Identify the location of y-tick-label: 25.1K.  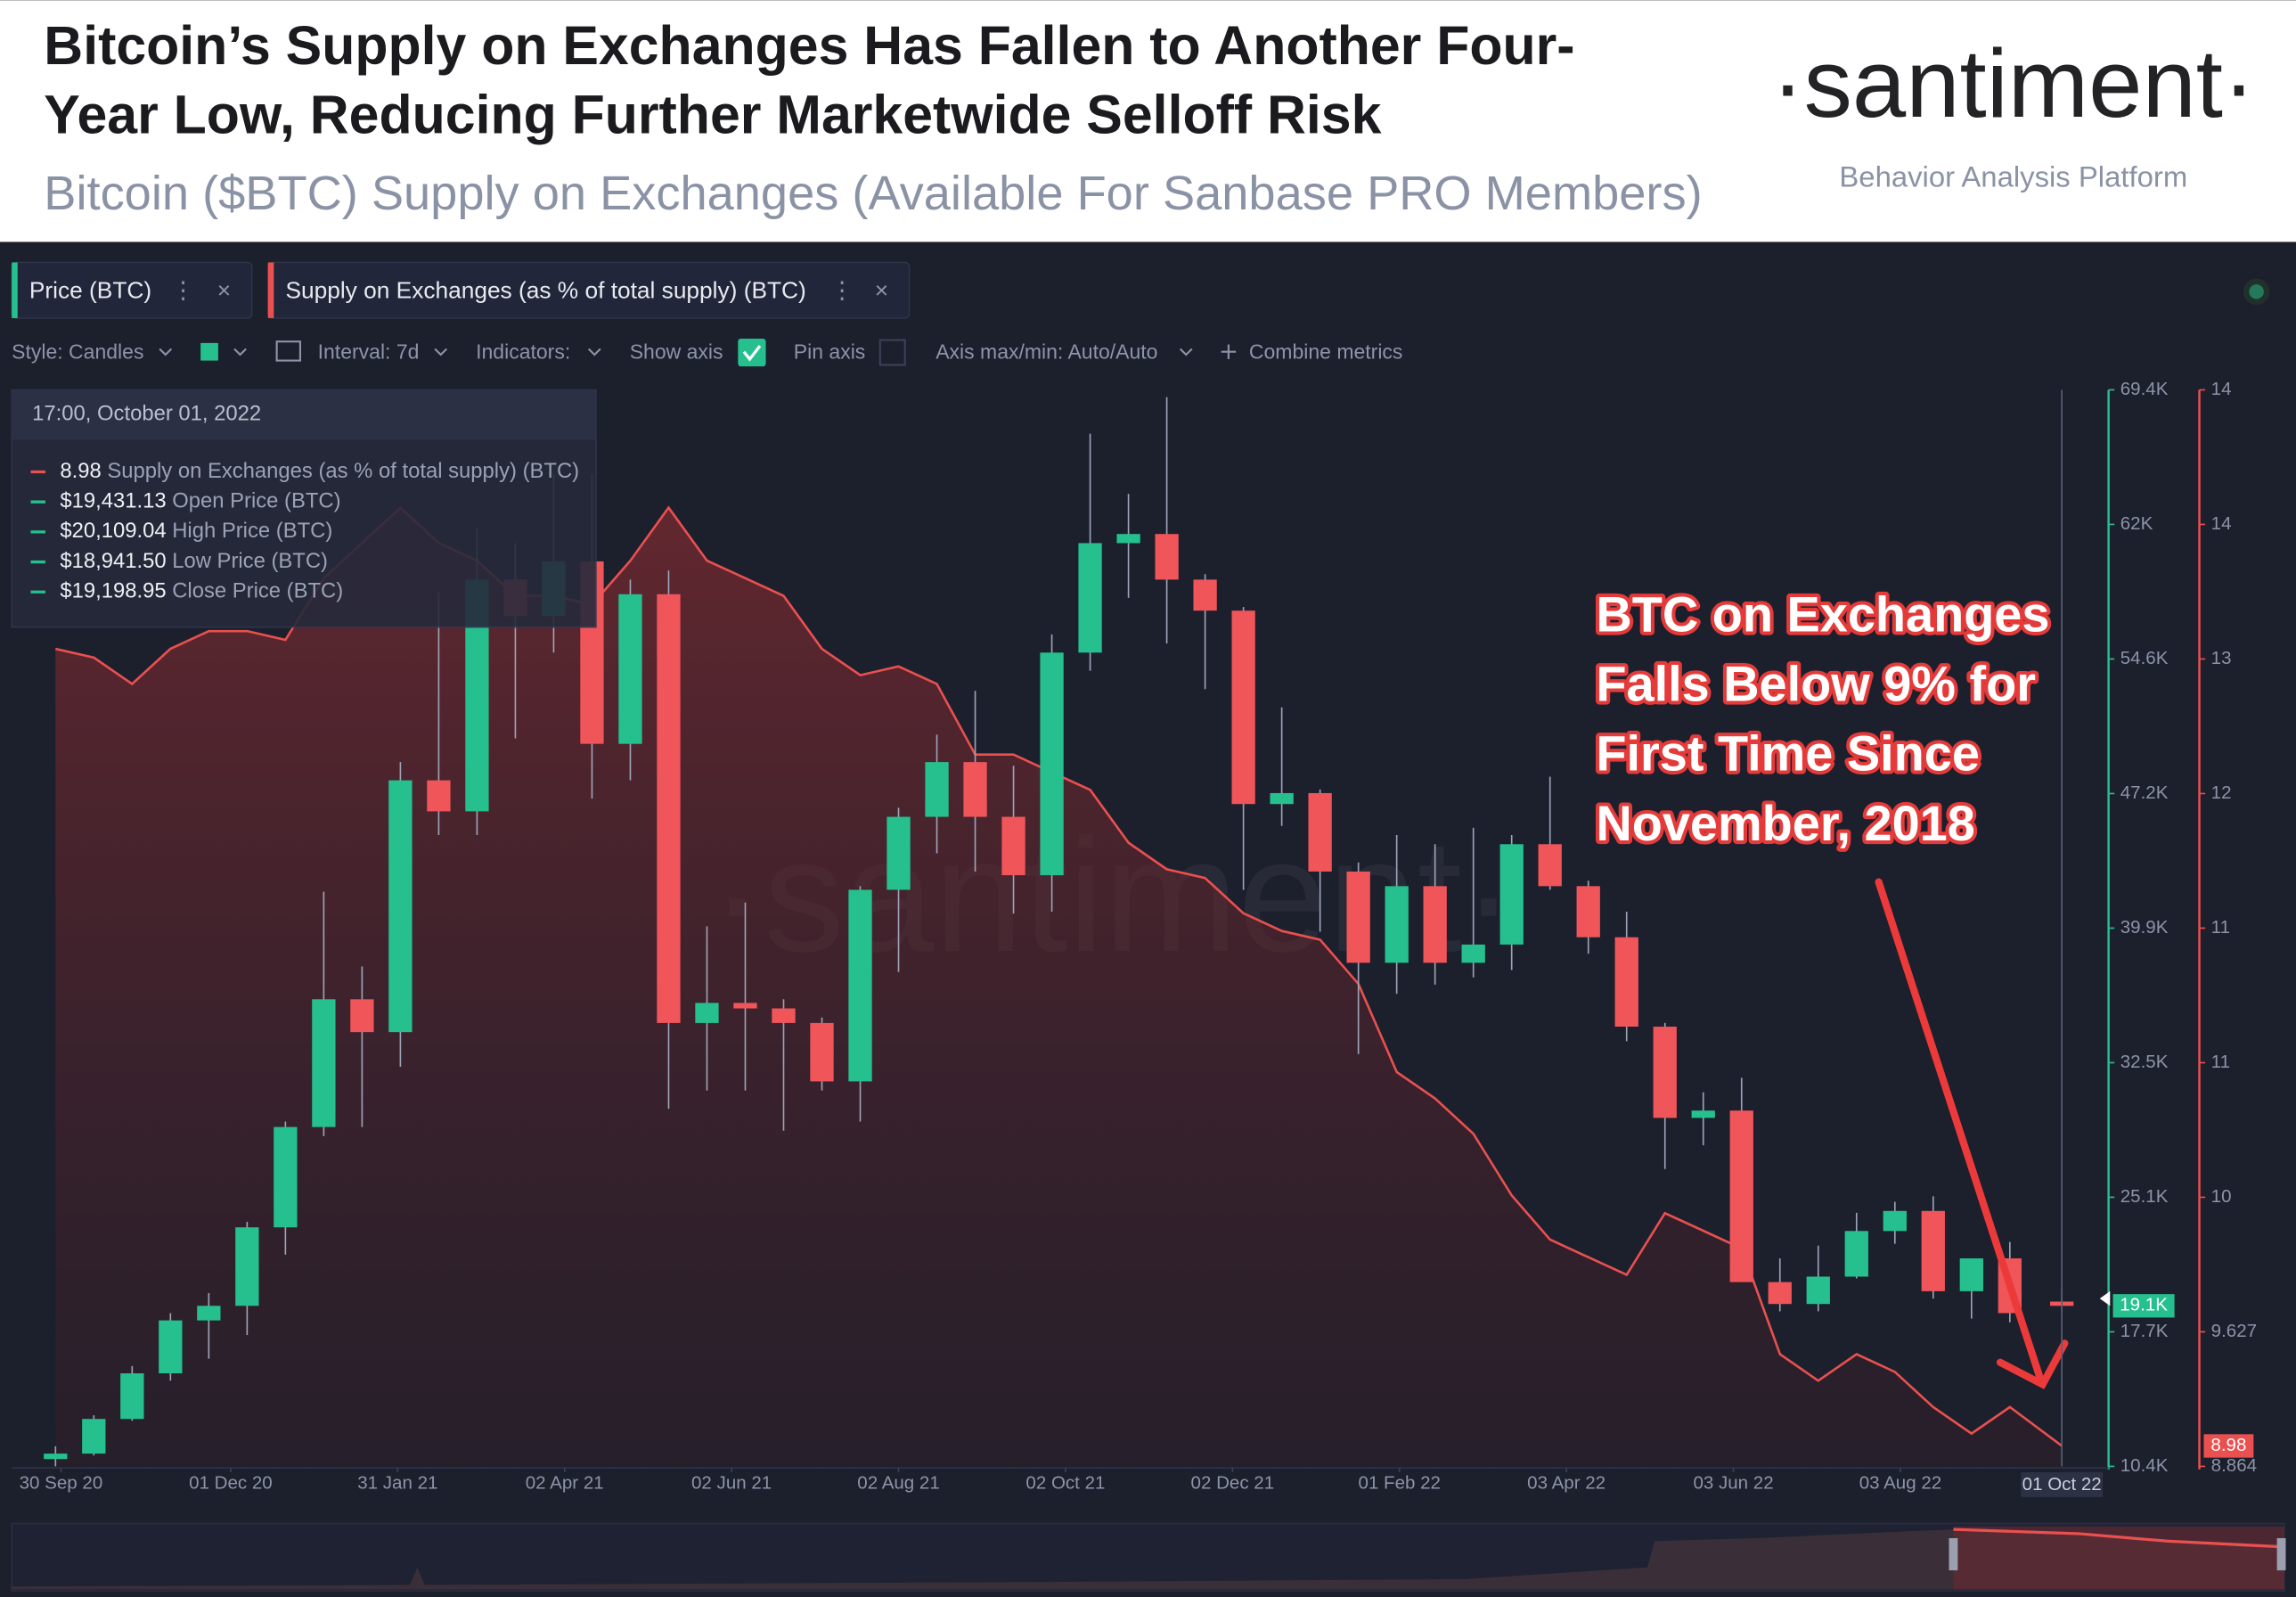
(2144, 1196).